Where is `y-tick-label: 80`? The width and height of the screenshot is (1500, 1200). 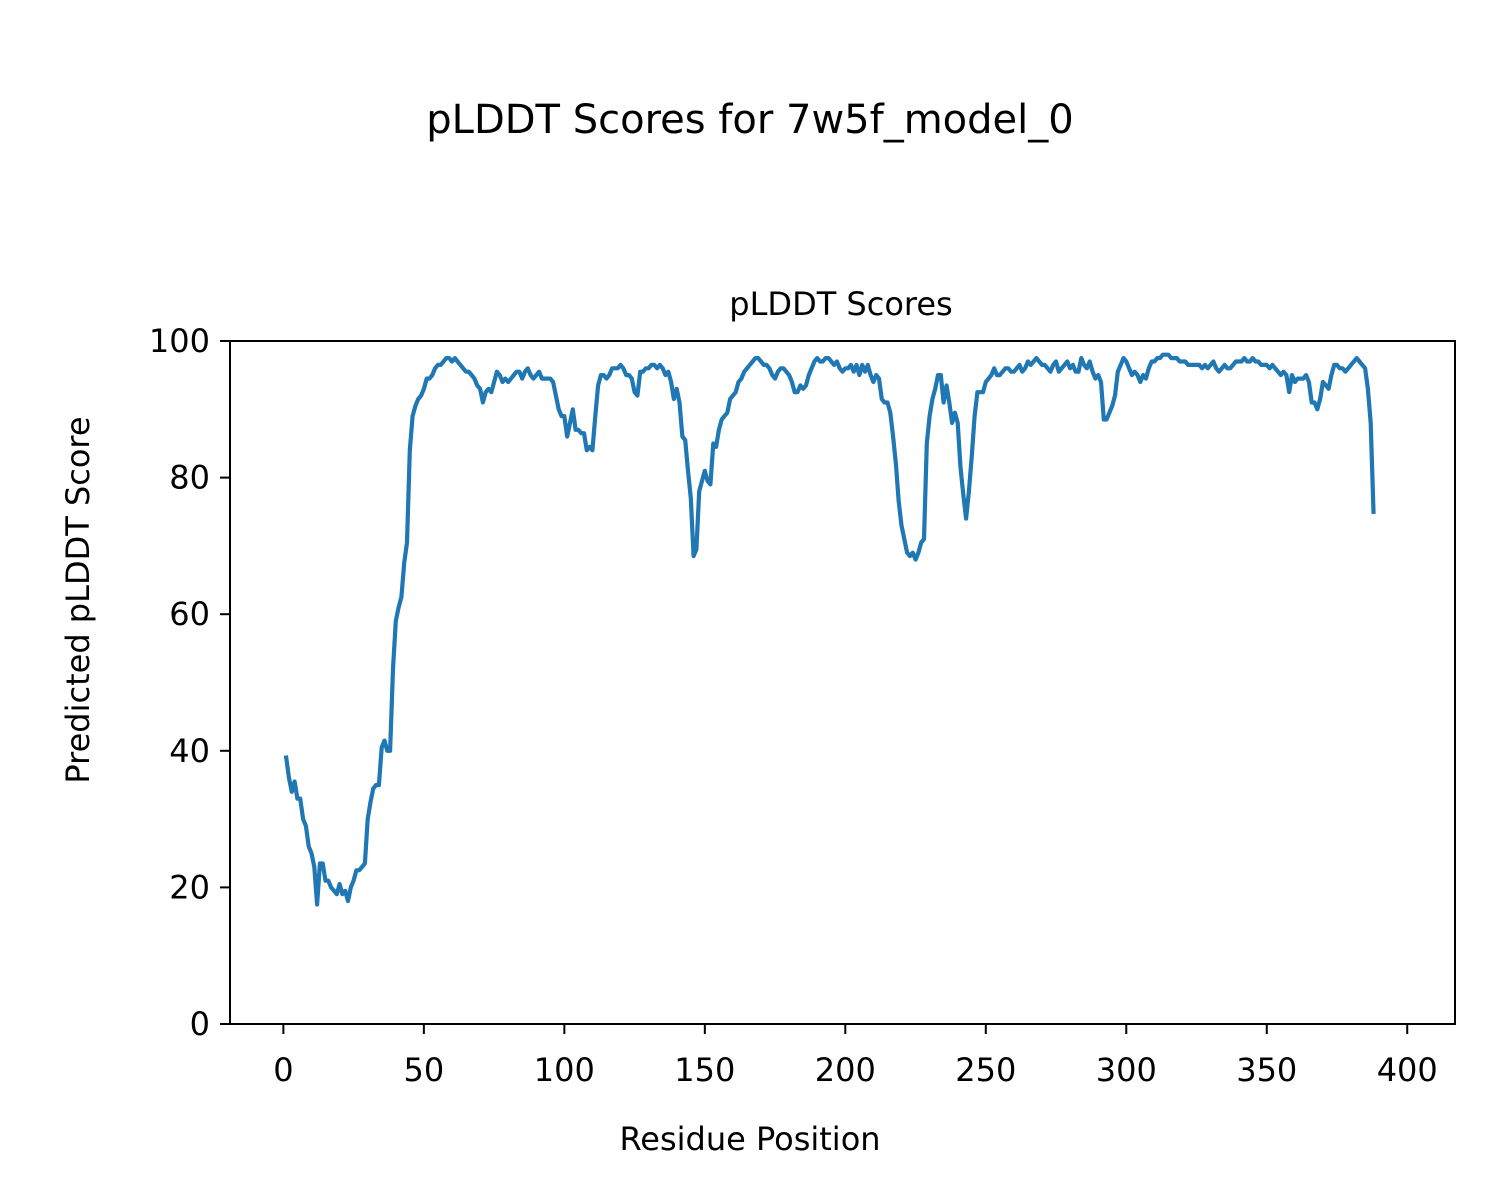
y-tick-label: 80 is located at coordinates (189, 478).